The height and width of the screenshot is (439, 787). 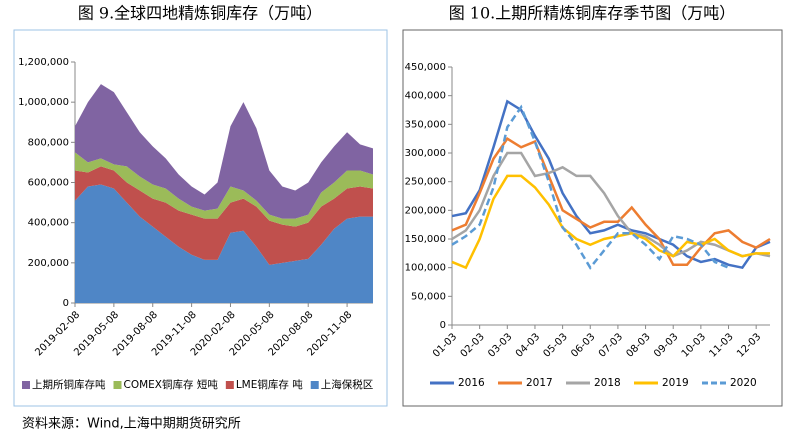 What do you see at coordinates (171, 384) in the screenshot?
I see `legend-label: COMEX铜库存 短吨` at bounding box center [171, 384].